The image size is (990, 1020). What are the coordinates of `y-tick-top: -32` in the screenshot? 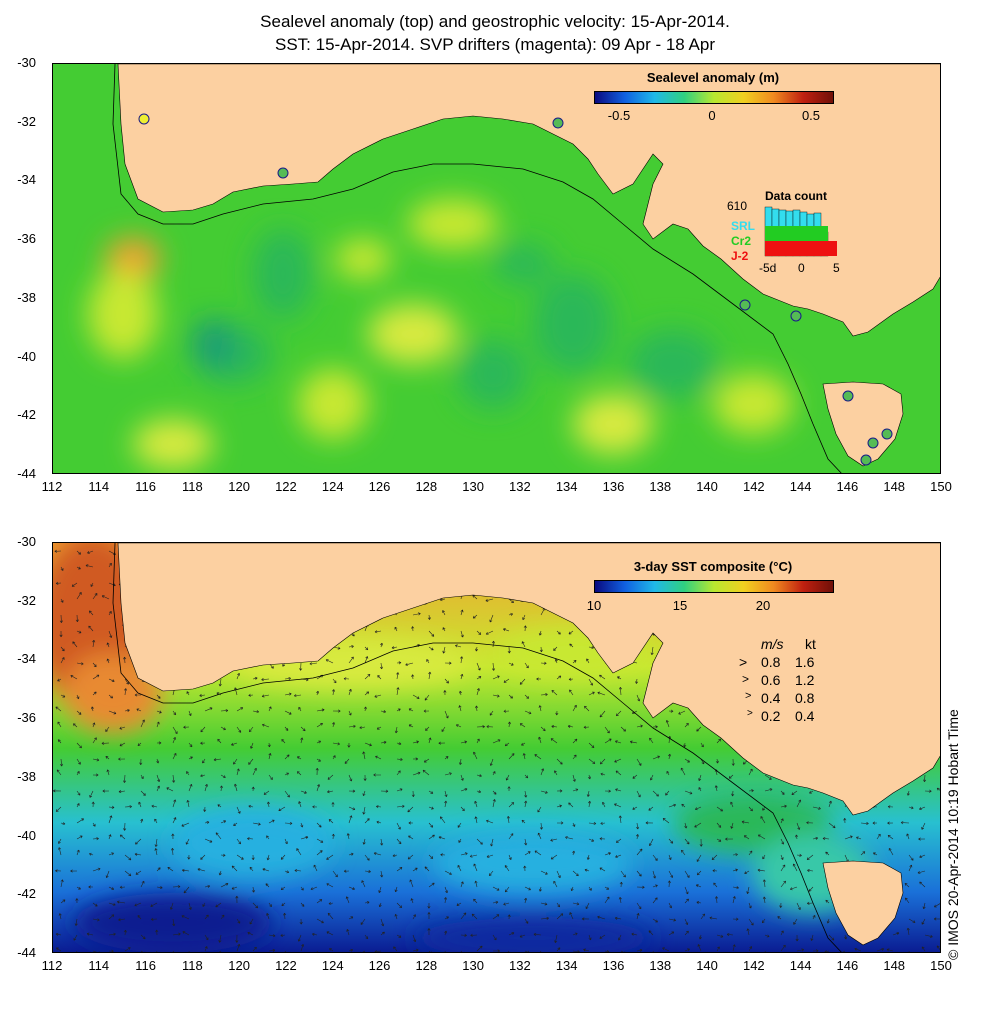 It's located at (26, 121).